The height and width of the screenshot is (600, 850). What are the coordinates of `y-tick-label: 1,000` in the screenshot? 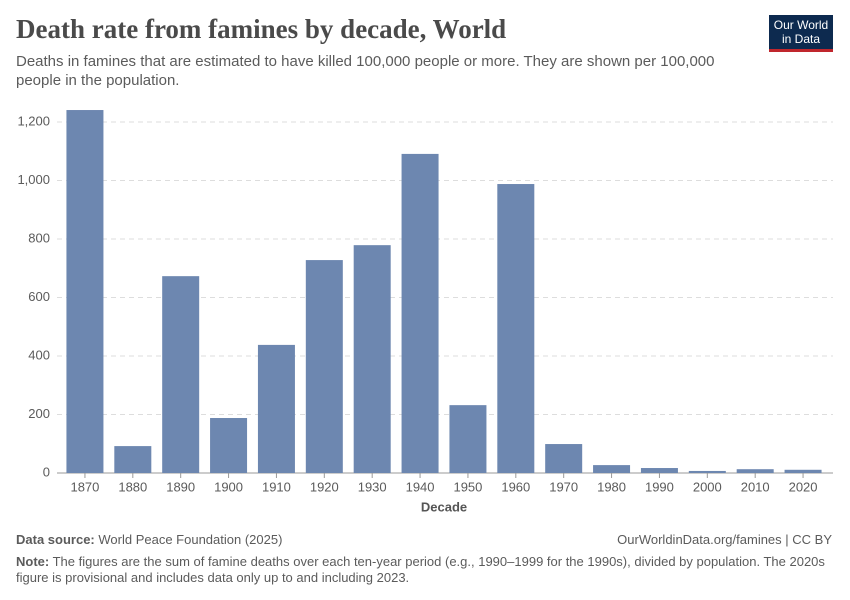 It's located at (33, 179).